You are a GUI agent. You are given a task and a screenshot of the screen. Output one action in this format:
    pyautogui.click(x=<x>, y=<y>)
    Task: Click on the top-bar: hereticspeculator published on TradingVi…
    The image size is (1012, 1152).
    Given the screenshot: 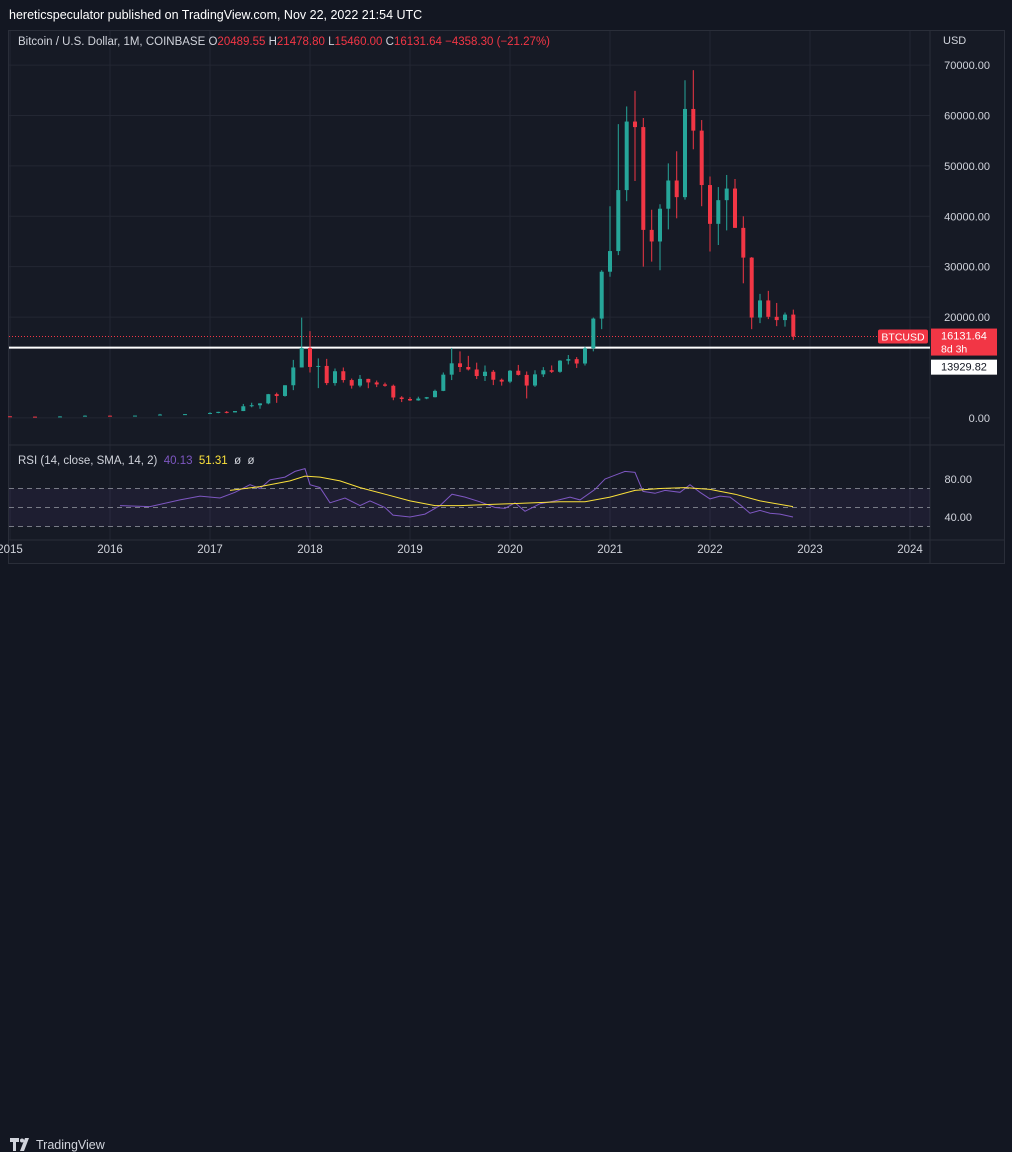 What is the action you would take?
    pyautogui.click(x=506, y=15)
    